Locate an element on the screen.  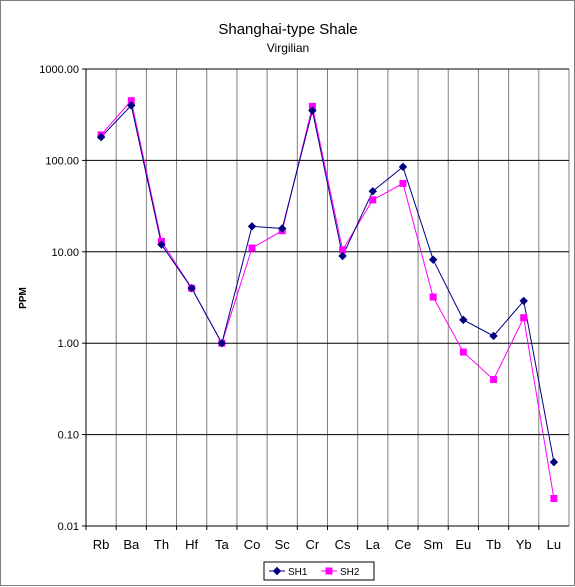
y-axis-label: PPM is located at coordinates (23, 298).